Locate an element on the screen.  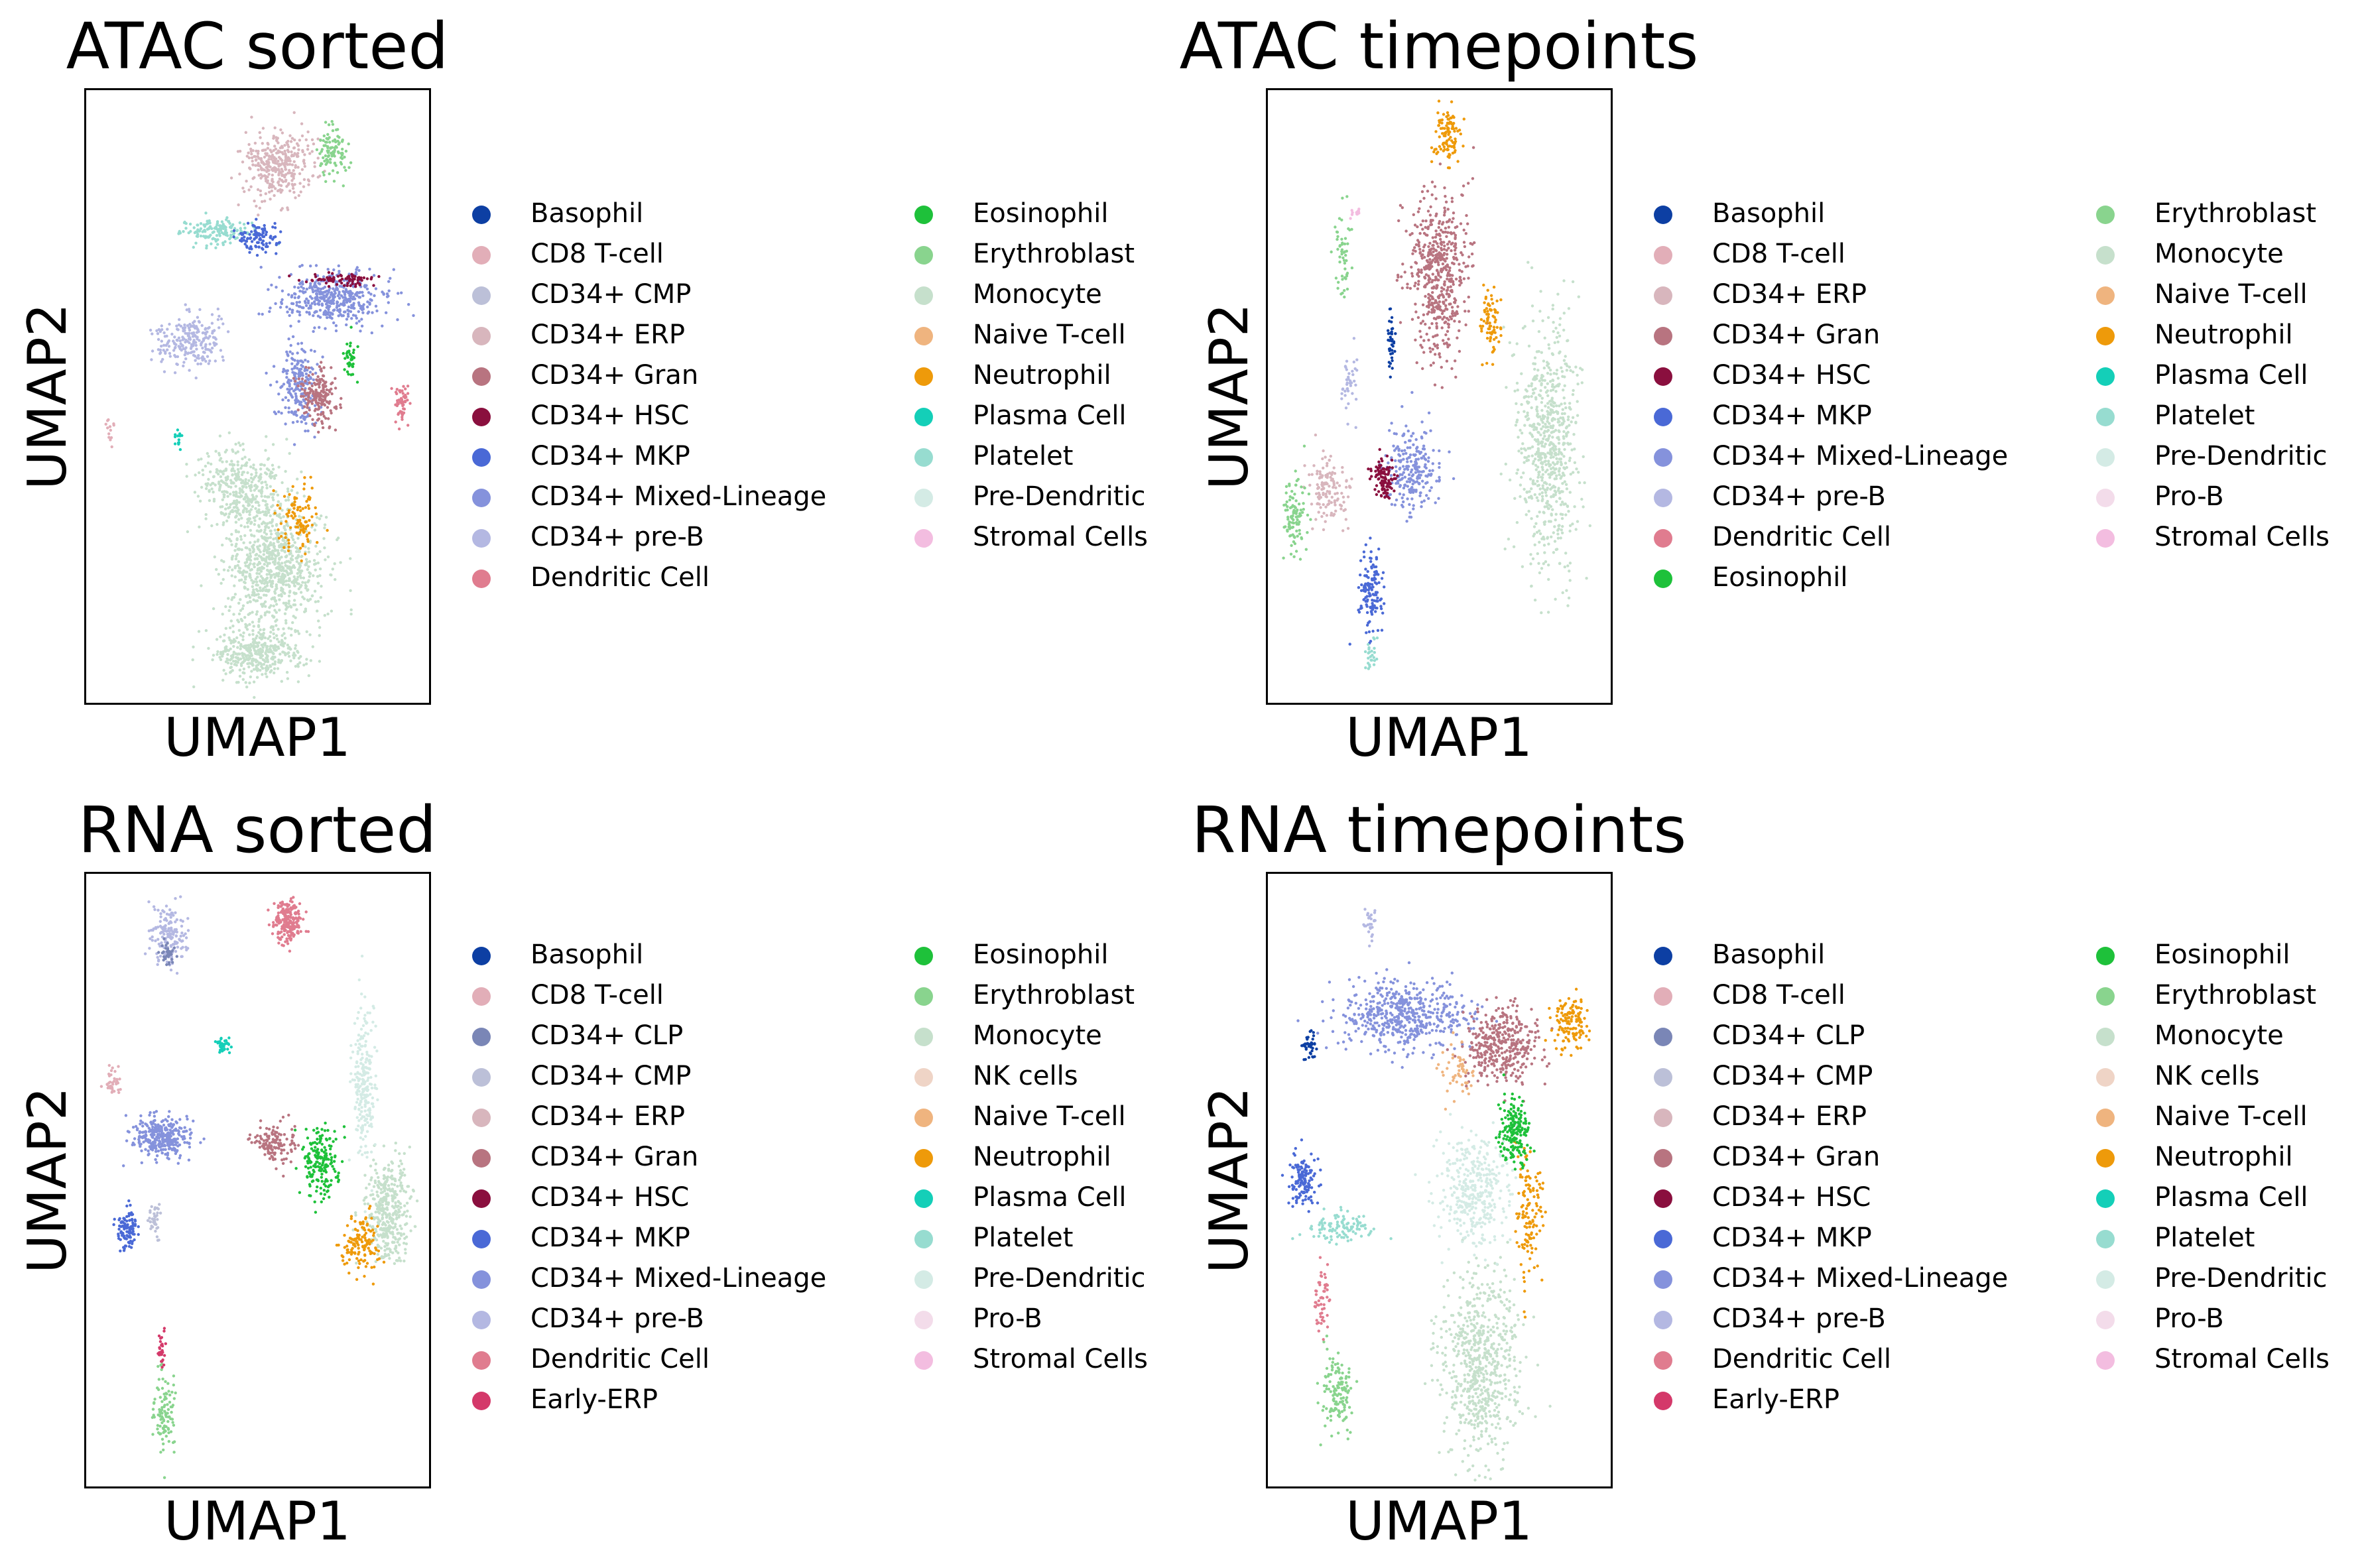
cluster-points is located at coordinates (334, 279).